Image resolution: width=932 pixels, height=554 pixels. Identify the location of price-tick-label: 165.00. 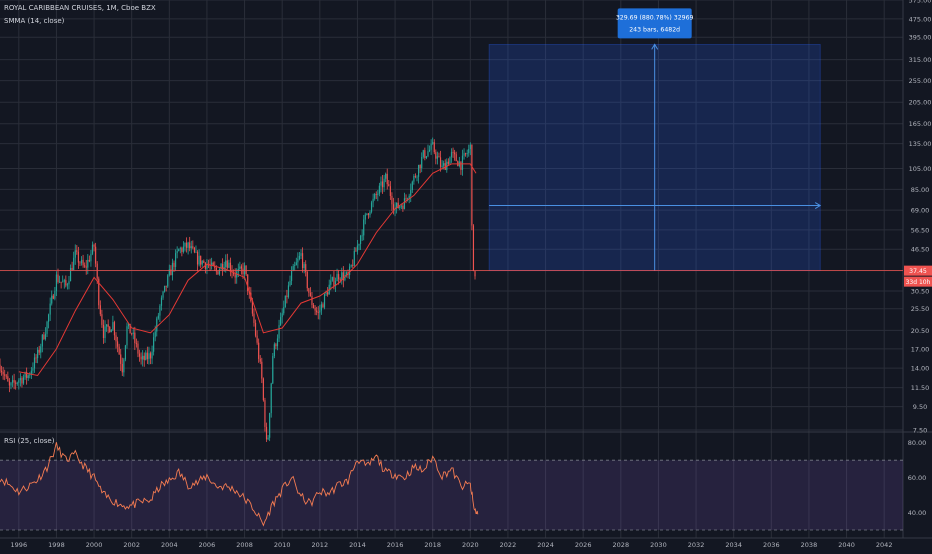
(920, 124).